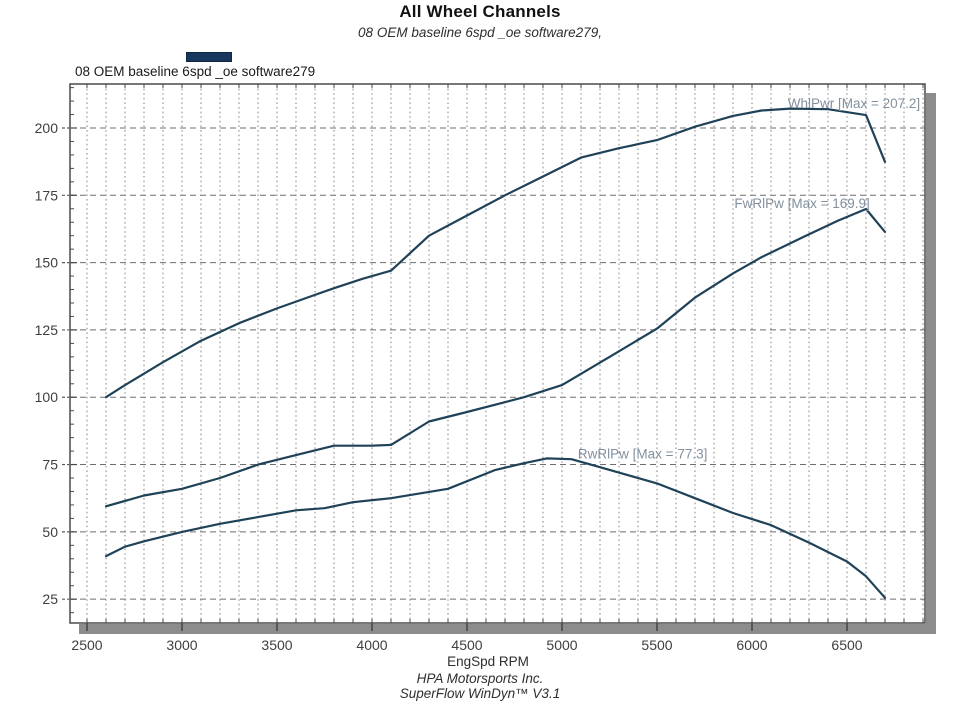  Describe the element at coordinates (488, 661) in the screenshot. I see `x-axis-title: EngSpd RPM` at that location.